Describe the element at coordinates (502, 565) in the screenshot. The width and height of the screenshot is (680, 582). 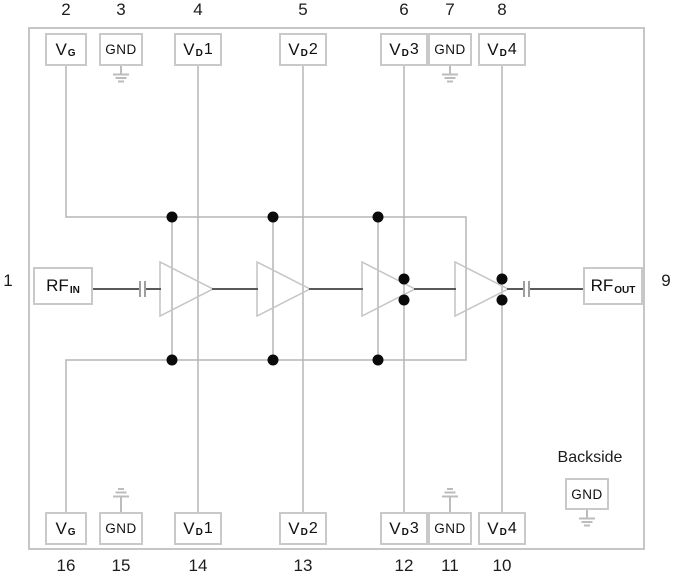
I see `pin-number-bottom-10: 10` at that location.